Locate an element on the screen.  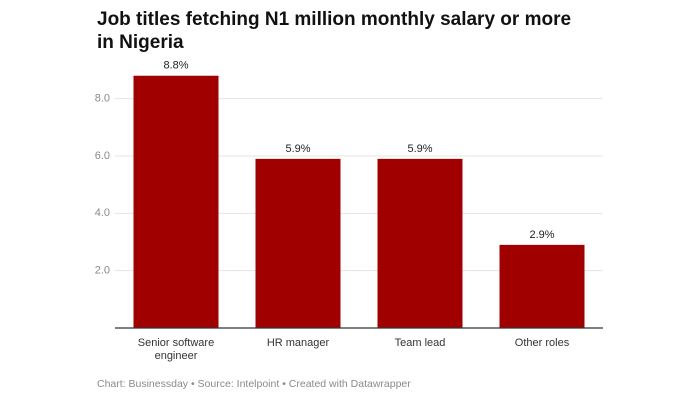
y-tick-label: 8.0 is located at coordinates (102, 99).